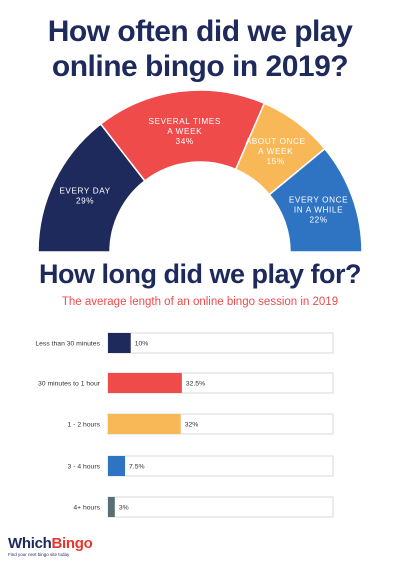 The image size is (400, 566). I want to click on bar-category-label: Less than 30 minutes, so click(67, 344).